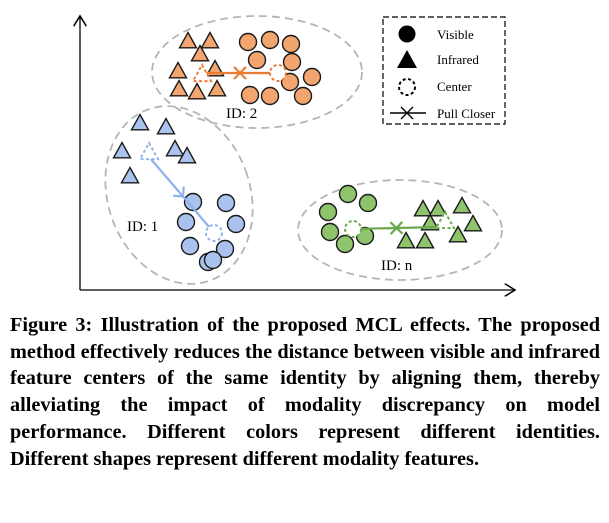 This screenshot has width=609, height=523. I want to click on cluster-ellipse-id1, so click(179, 195).